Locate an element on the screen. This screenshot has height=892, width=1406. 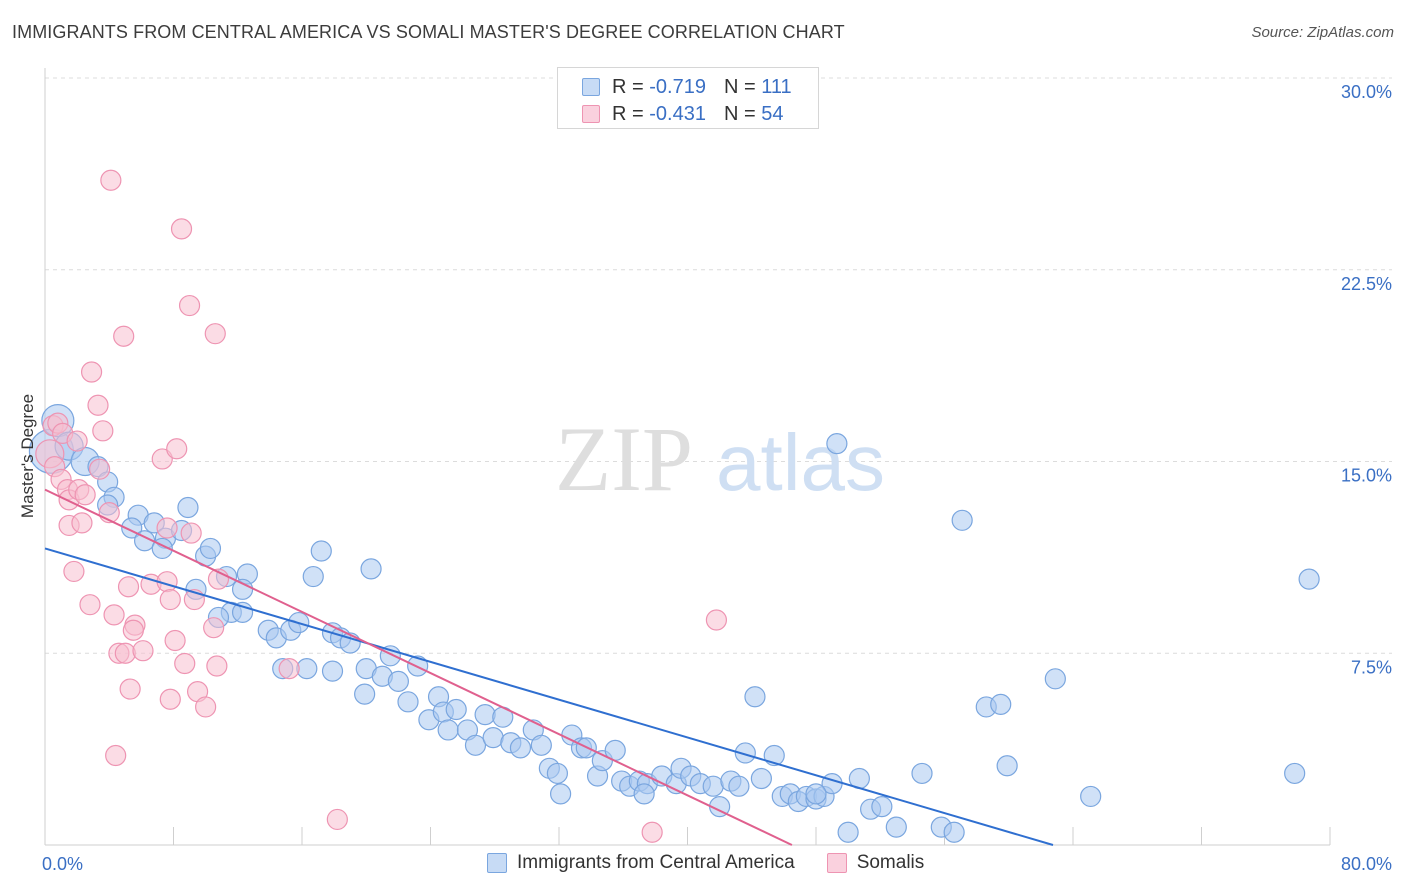
legend-label: Somalis is located at coordinates (890, 862).